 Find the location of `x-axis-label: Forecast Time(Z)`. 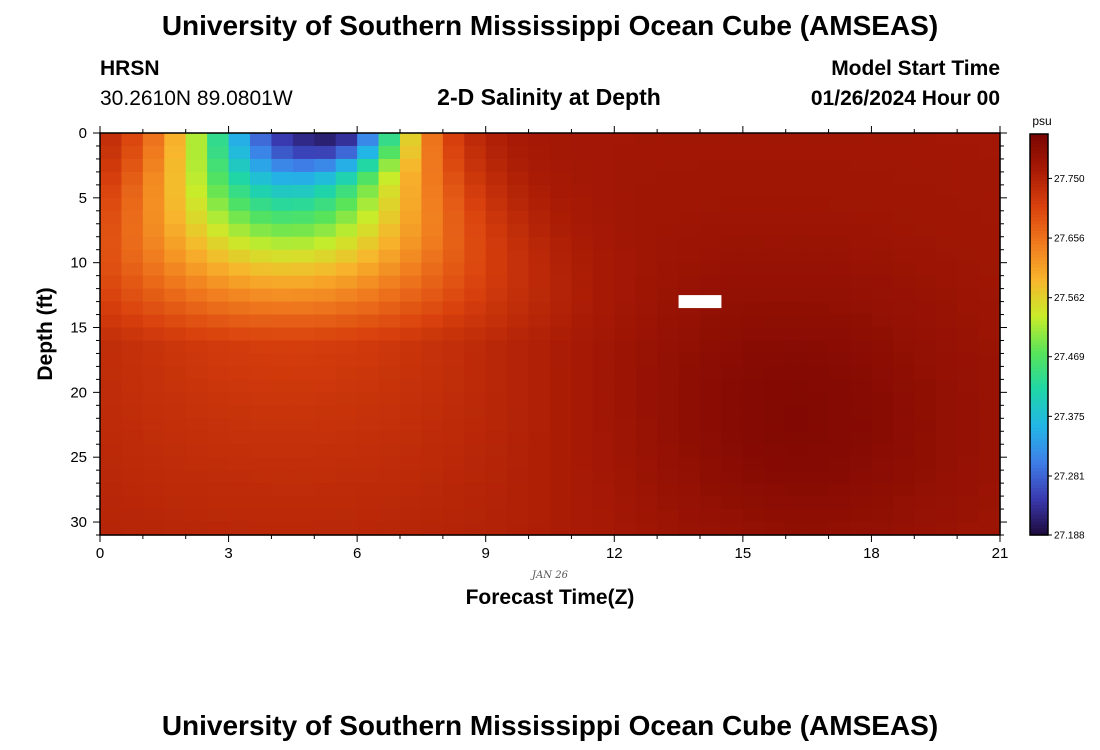

x-axis-label: Forecast Time(Z) is located at coordinates (550, 597).